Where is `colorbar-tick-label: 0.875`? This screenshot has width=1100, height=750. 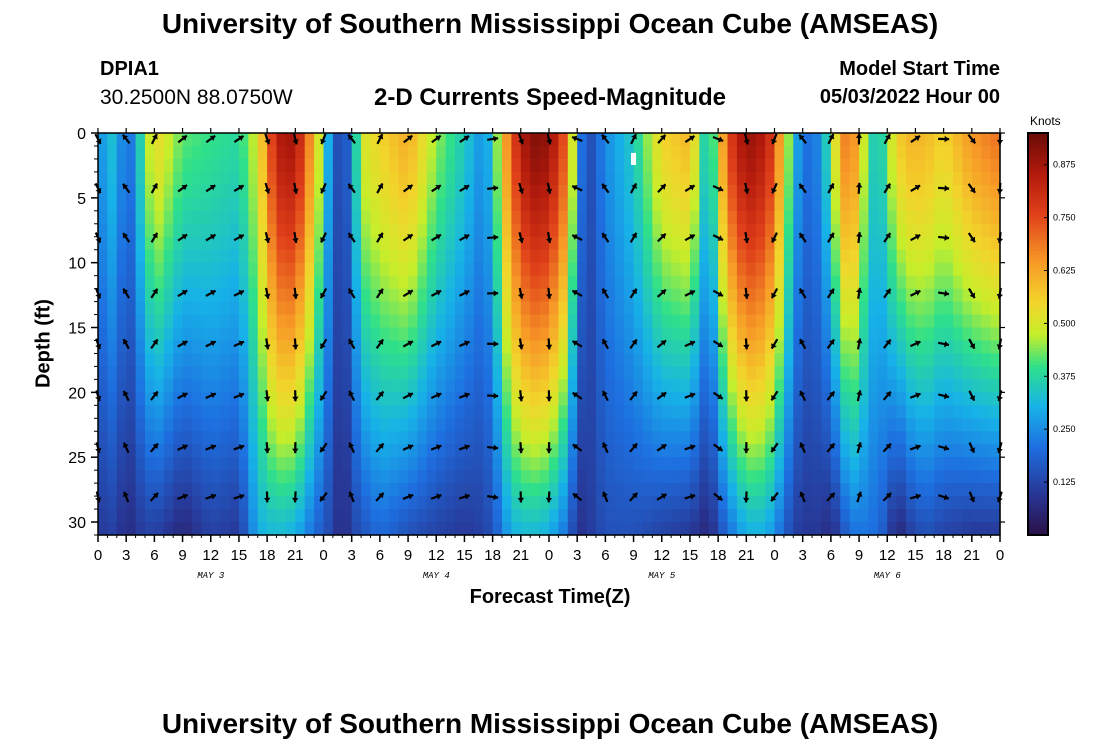 colorbar-tick-label: 0.875 is located at coordinates (1064, 165).